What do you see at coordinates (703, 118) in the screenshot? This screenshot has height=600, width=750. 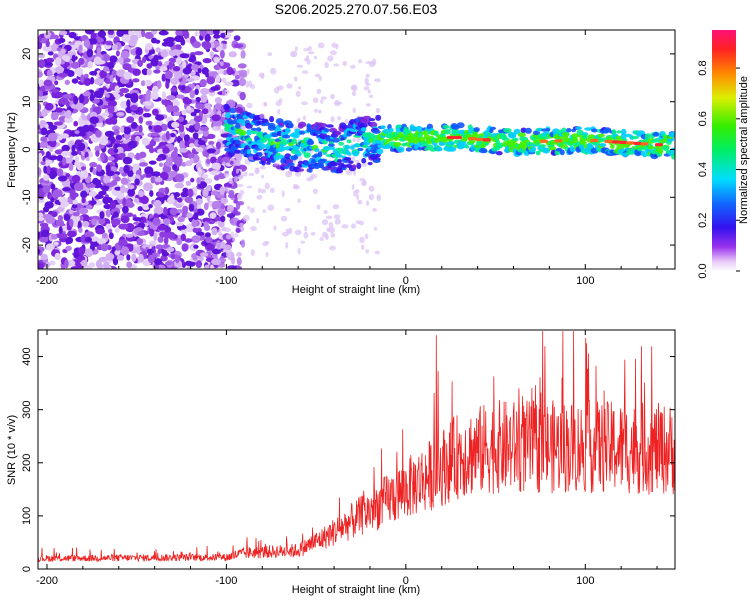 I see `colorbar-tick-label: 0.6` at bounding box center [703, 118].